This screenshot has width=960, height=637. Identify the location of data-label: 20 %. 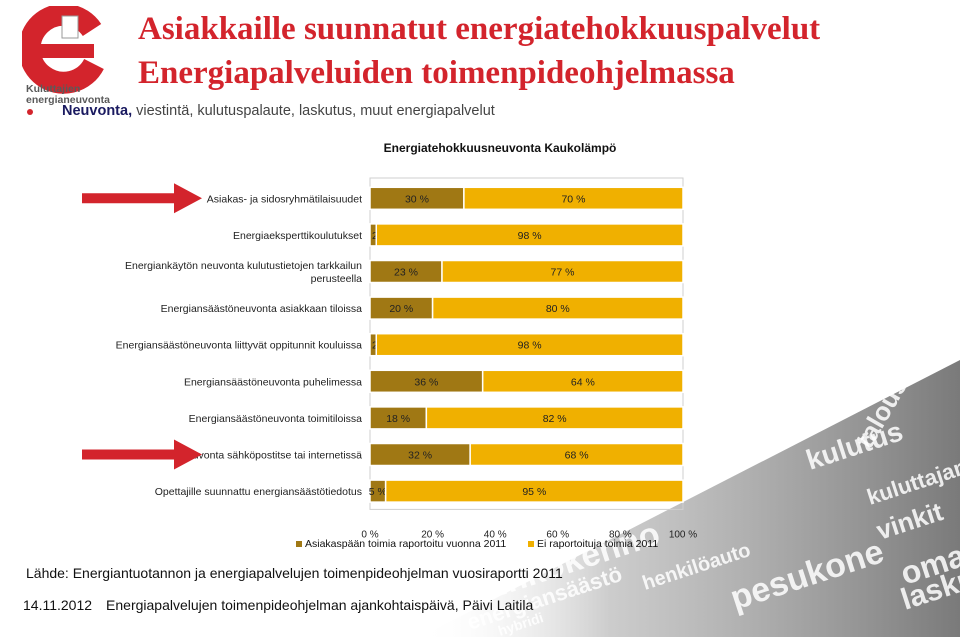
(401, 309).